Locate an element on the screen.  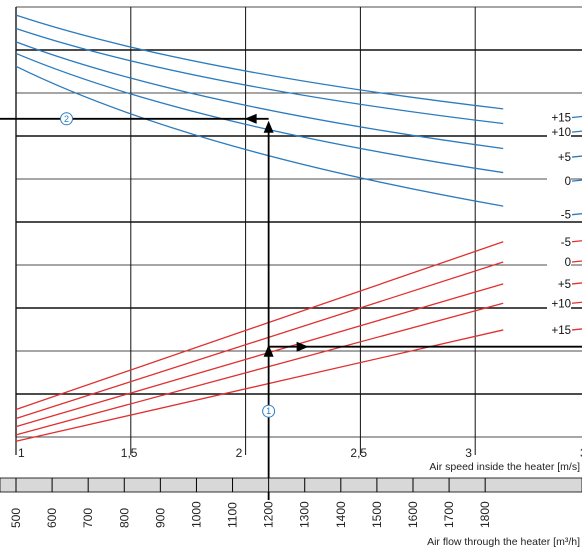
bottom-tick-label: 900 is located at coordinates (160, 518).